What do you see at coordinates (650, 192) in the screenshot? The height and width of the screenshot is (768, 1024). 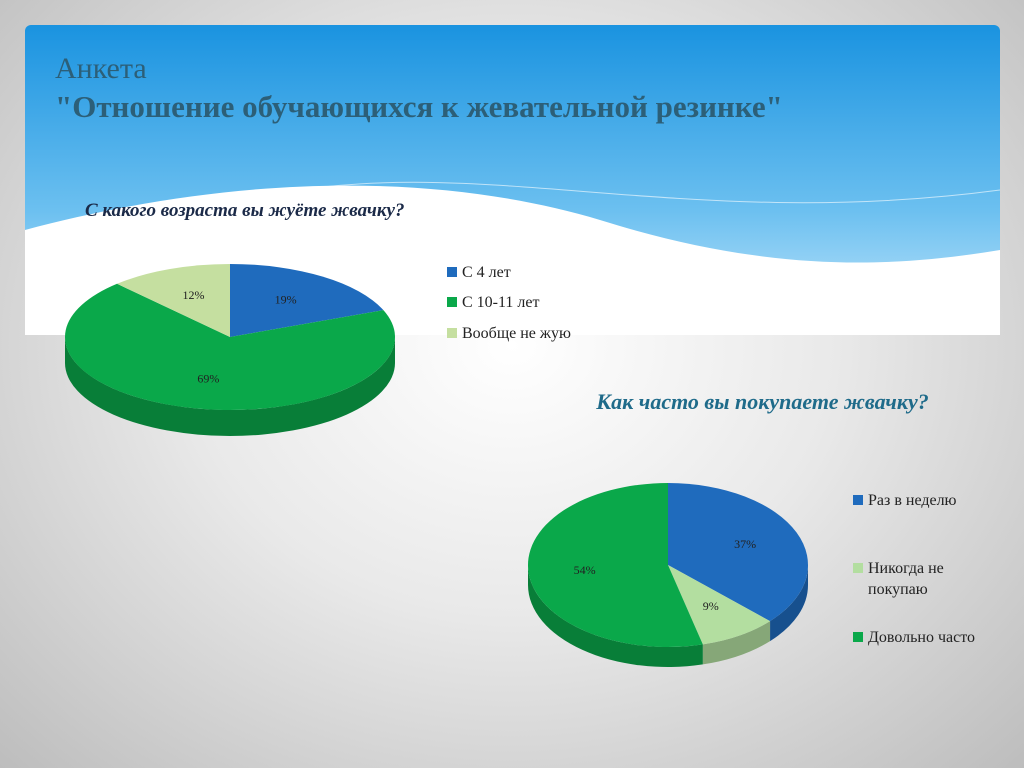 I see `wave-line` at bounding box center [650, 192].